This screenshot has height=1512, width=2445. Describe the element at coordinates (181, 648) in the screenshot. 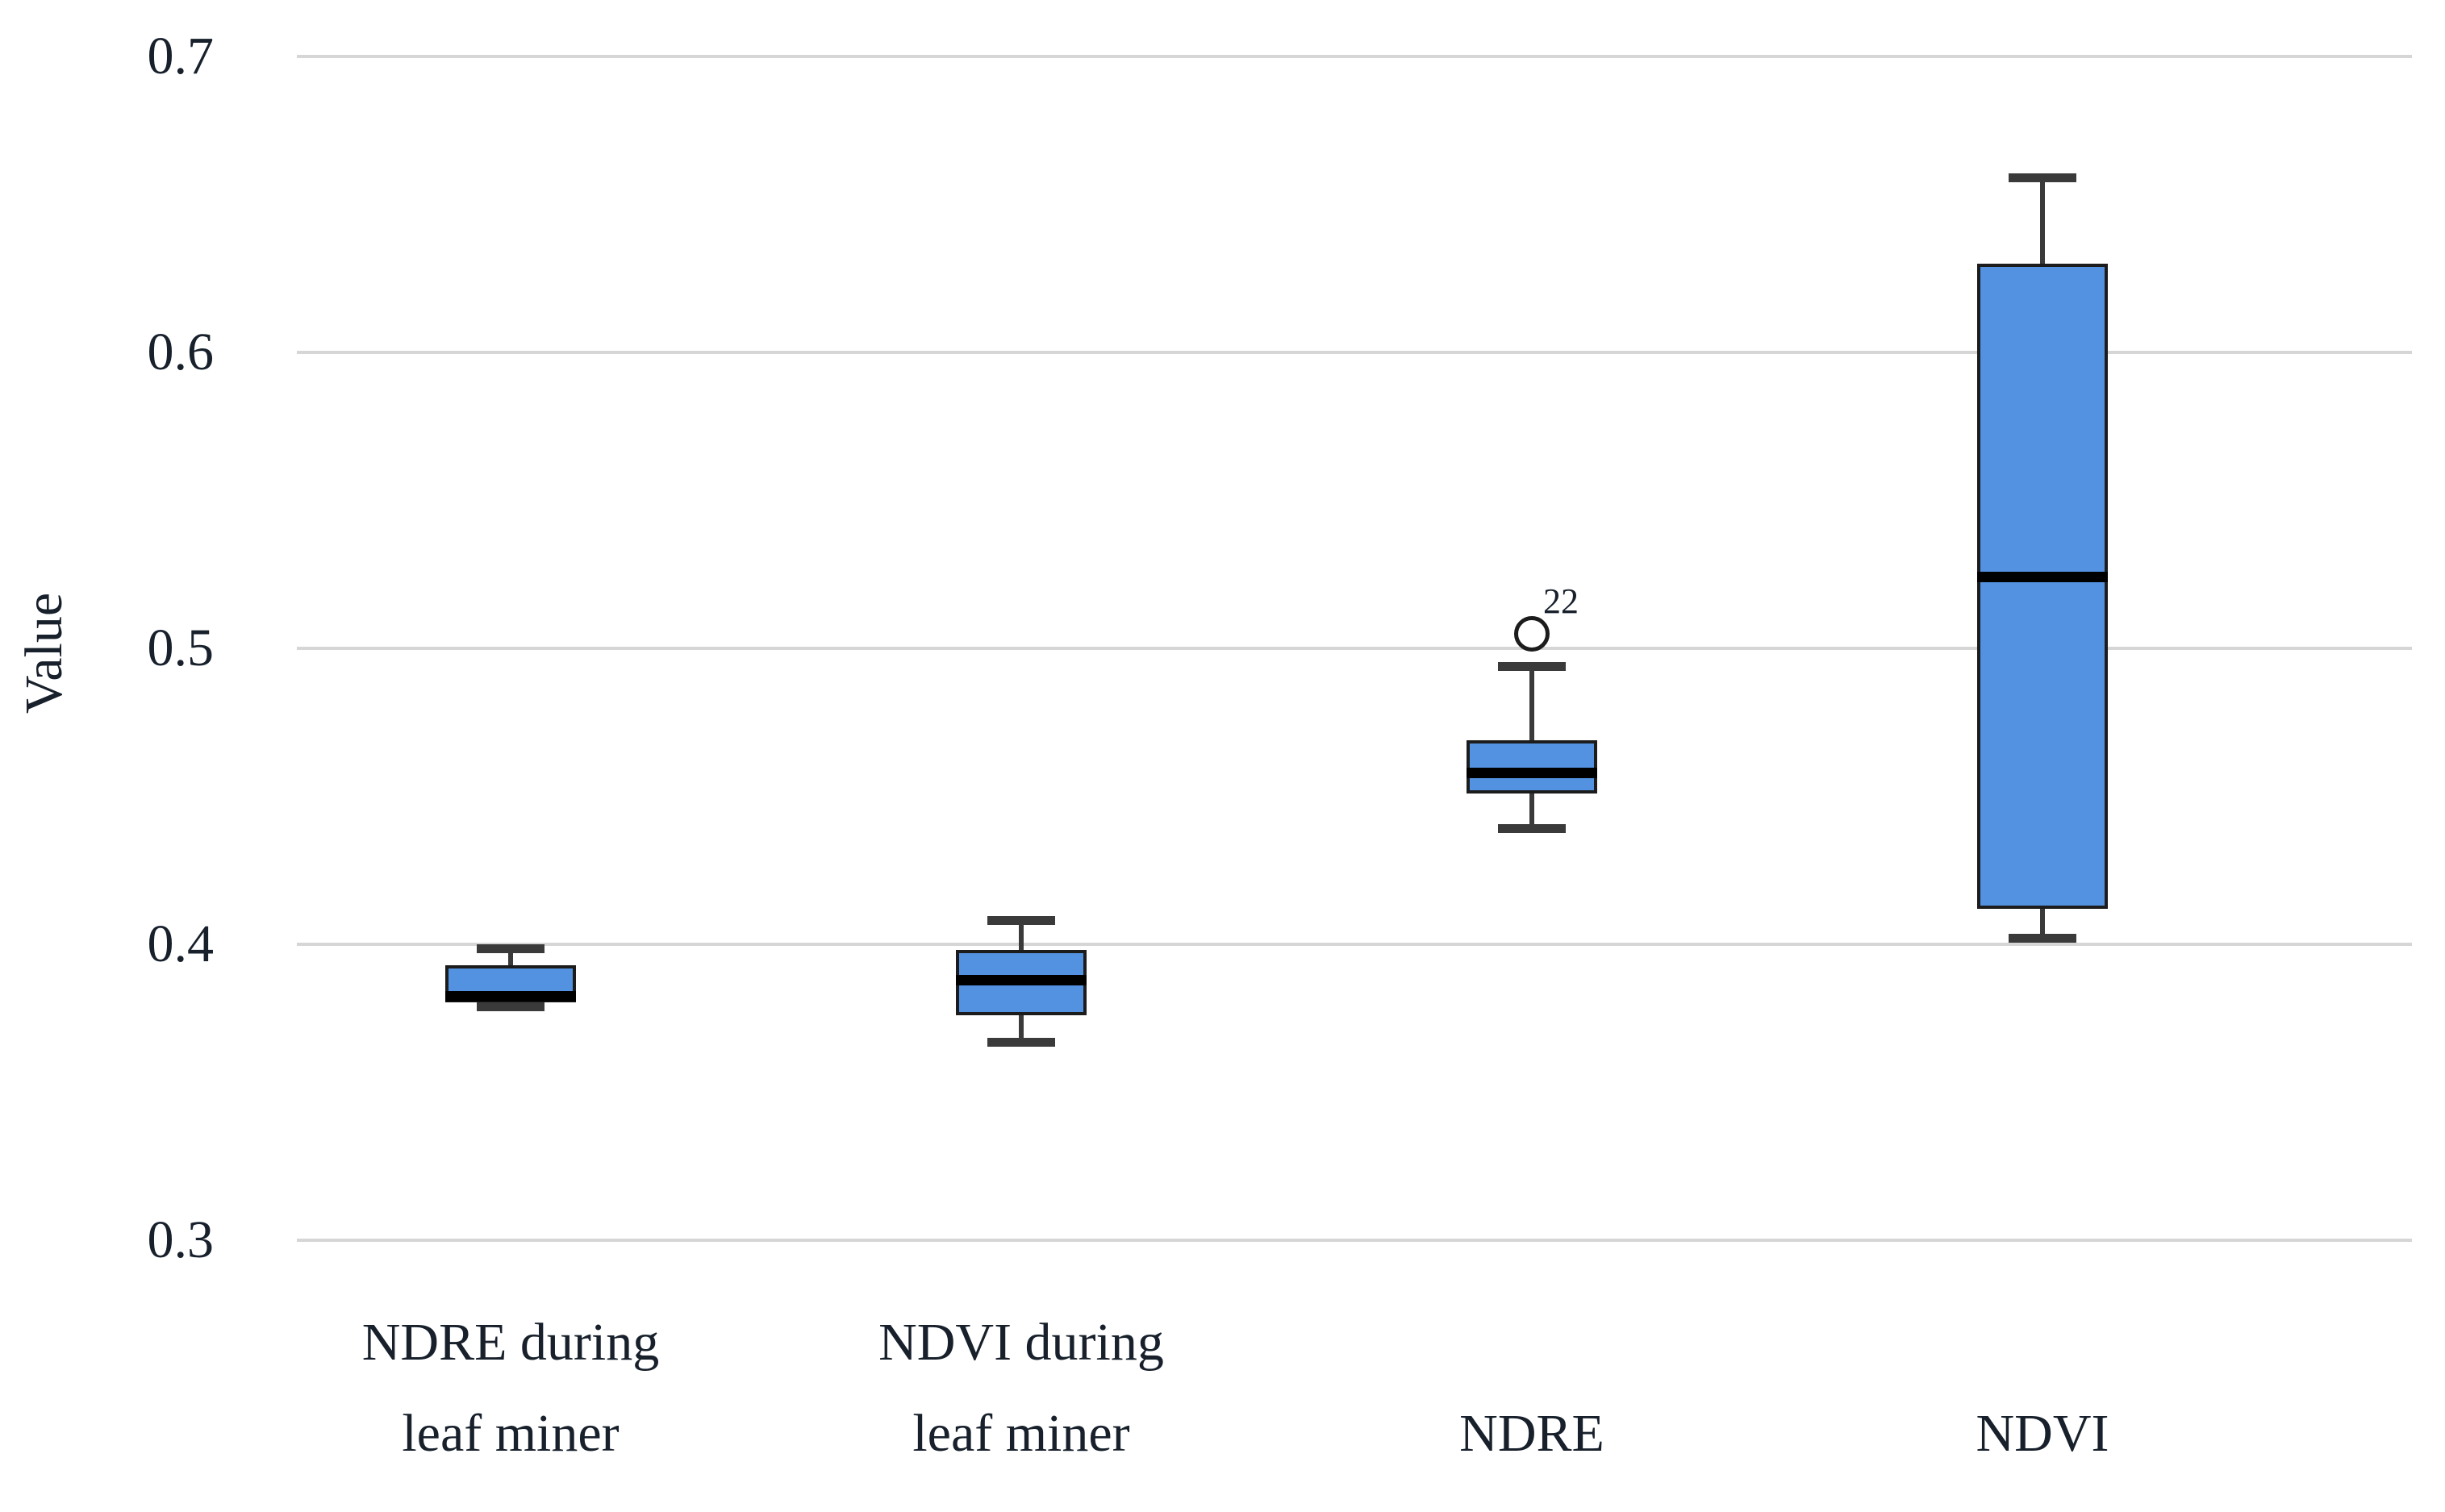

I see `y-tick-label: 0.5` at that location.